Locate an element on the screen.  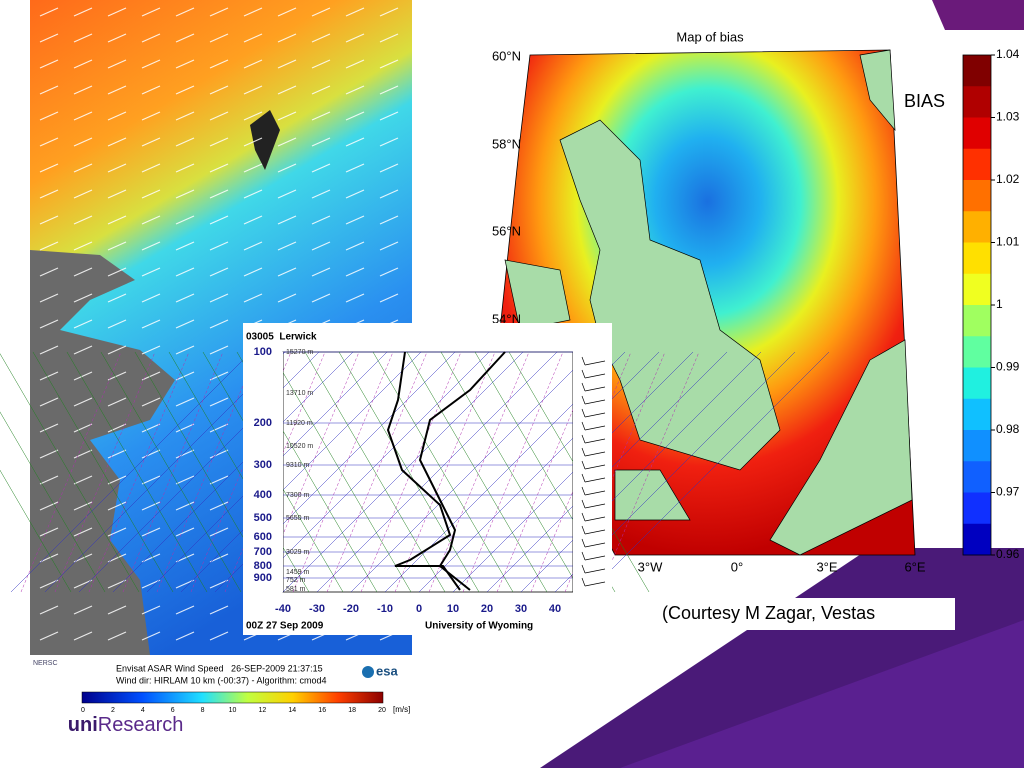
sounding-box is located at coordinates (427, 479).